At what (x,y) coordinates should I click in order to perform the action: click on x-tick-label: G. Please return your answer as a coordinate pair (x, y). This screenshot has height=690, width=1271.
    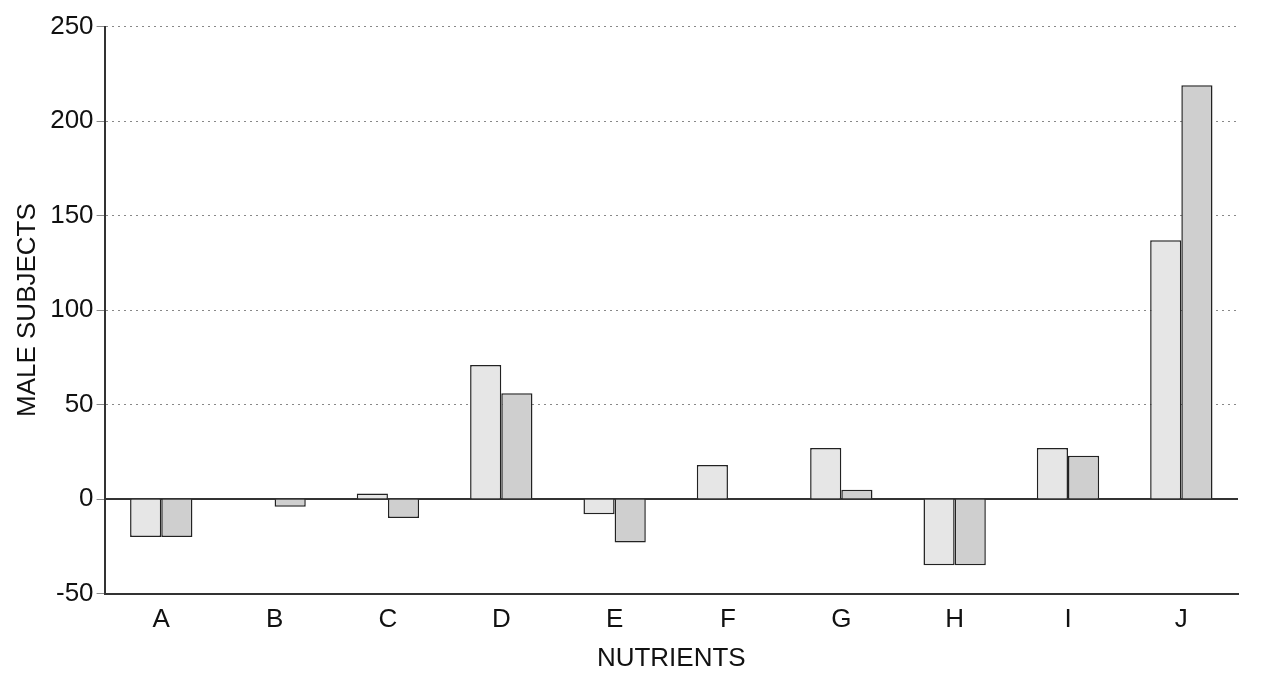
    Looking at the image, I should click on (841, 618).